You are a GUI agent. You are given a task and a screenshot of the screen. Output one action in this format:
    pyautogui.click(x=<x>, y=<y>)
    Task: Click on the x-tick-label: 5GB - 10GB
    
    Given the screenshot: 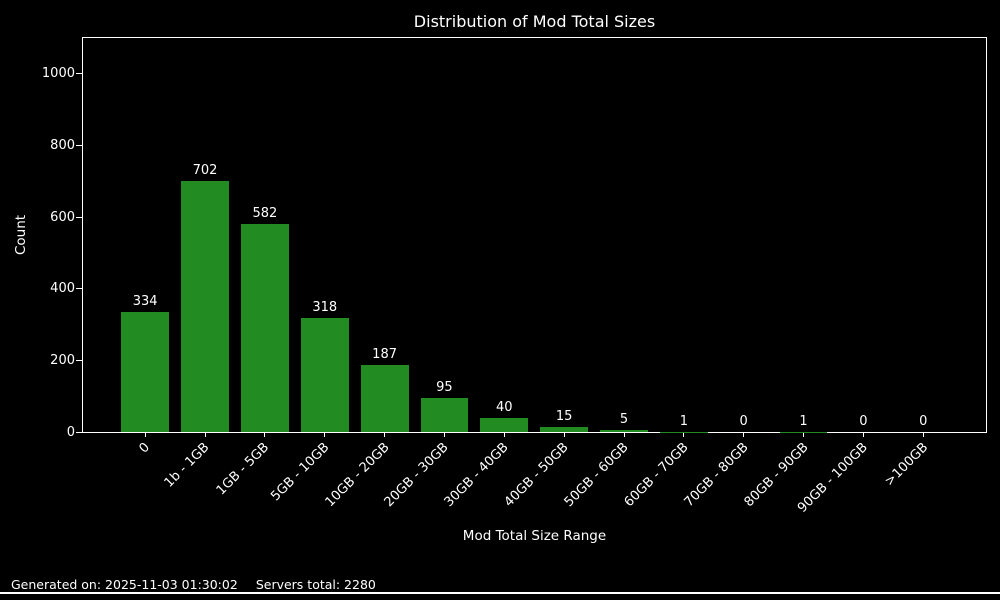 What is the action you would take?
    pyautogui.click(x=300, y=472)
    